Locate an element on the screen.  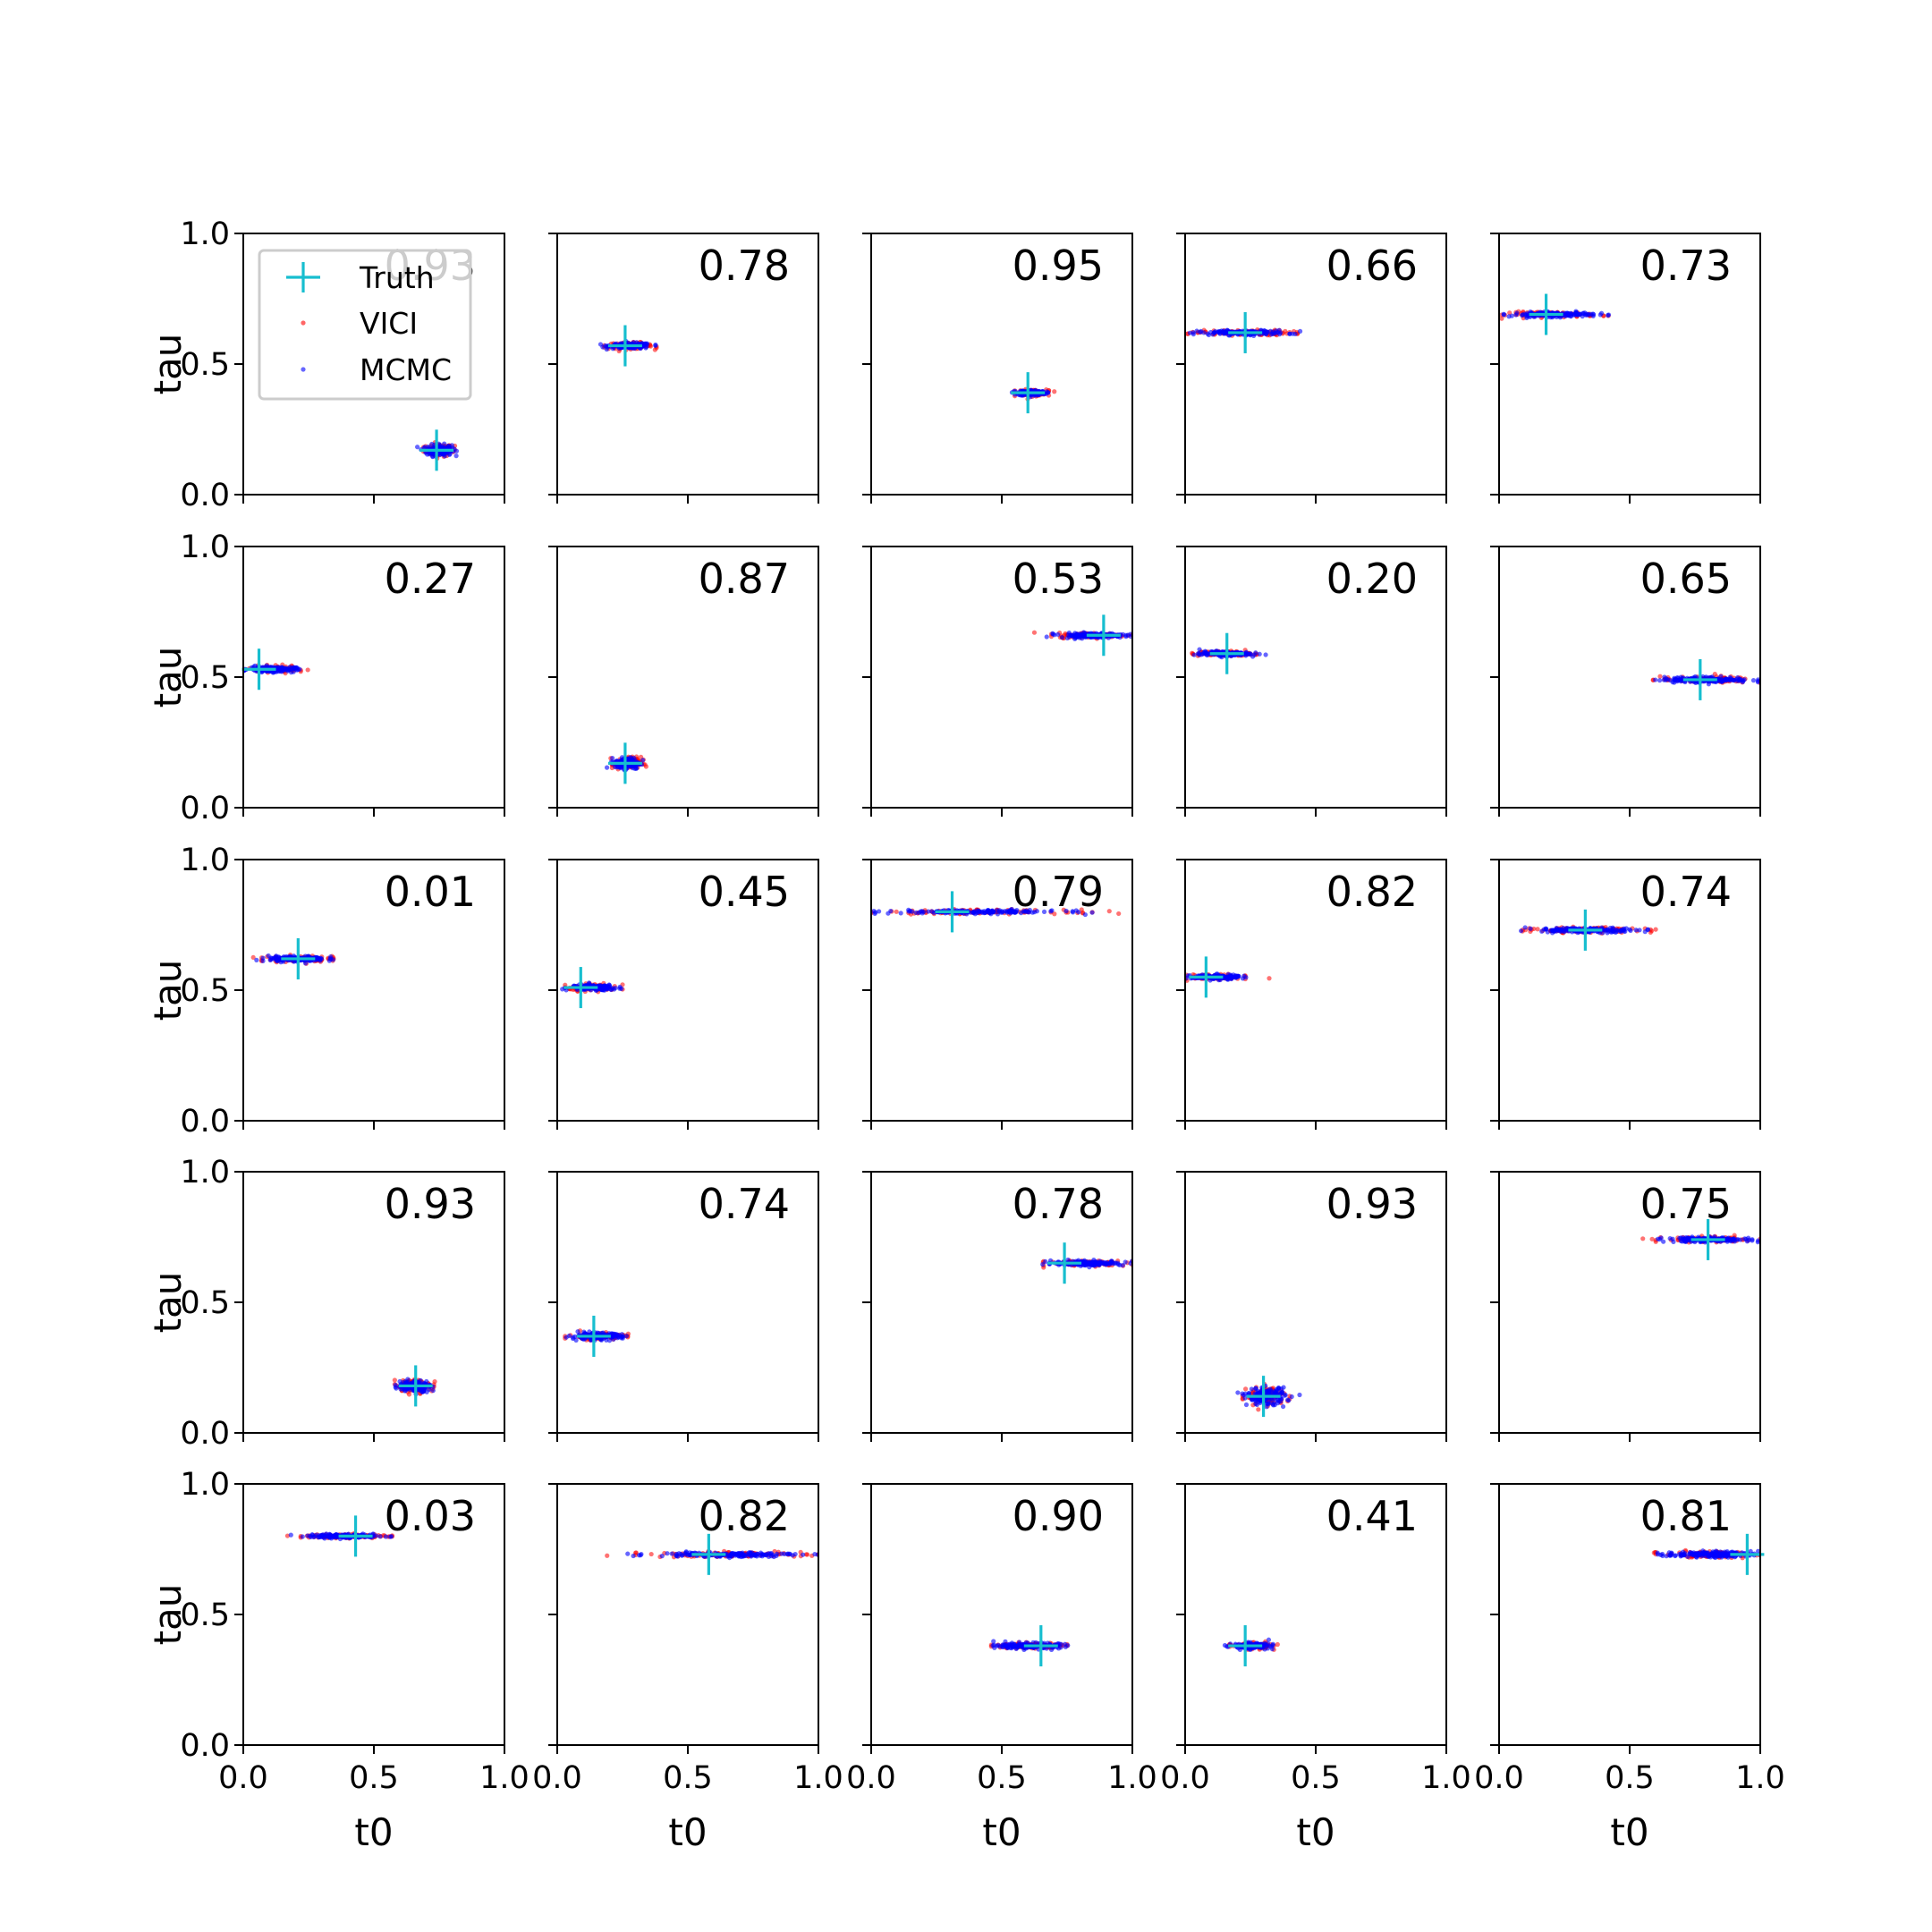
legend-box is located at coordinates (365, 325).